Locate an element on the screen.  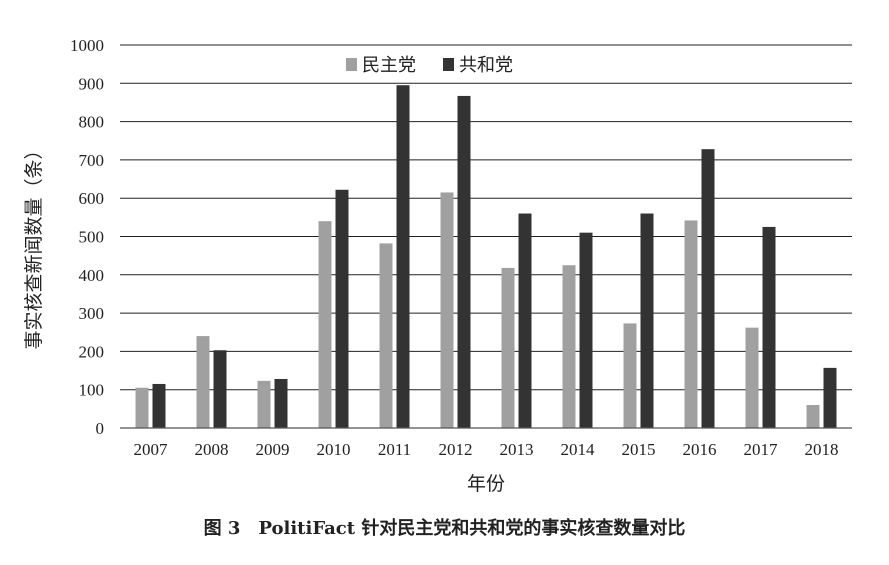
x-tick-label: 2014 is located at coordinates (578, 449).